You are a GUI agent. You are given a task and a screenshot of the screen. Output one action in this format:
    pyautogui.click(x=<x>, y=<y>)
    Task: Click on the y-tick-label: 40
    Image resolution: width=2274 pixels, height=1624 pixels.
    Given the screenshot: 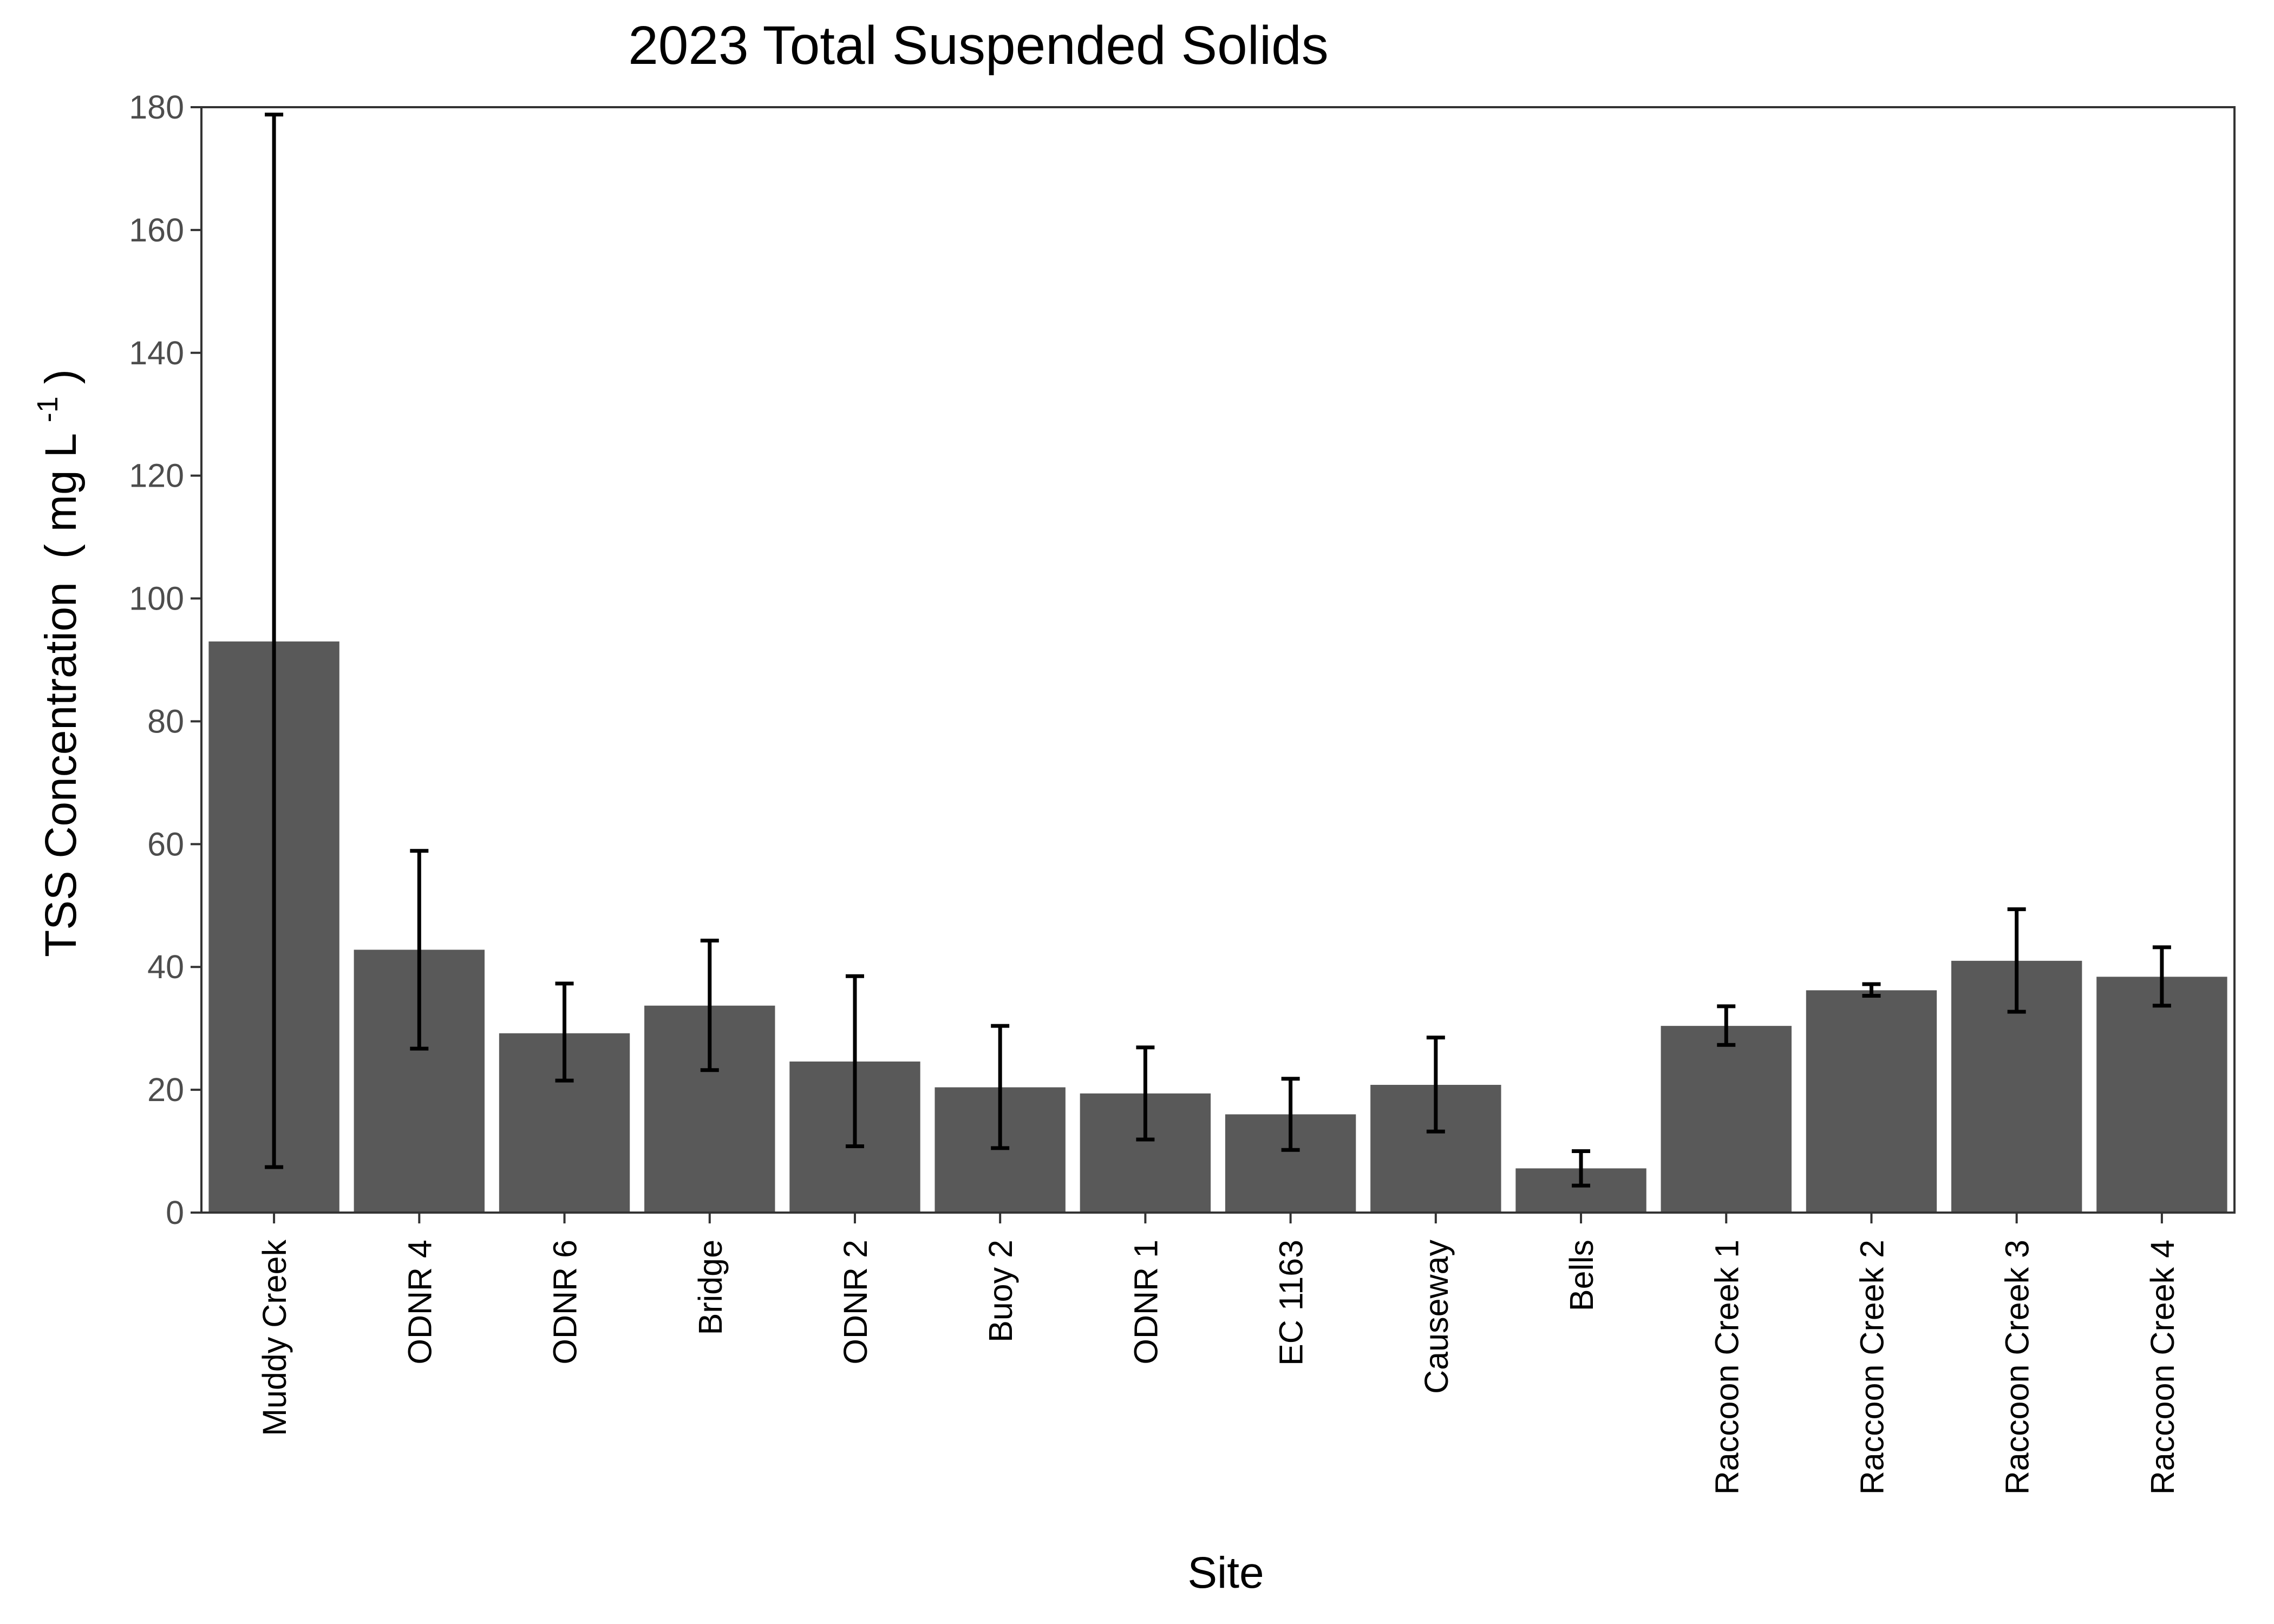 What is the action you would take?
    pyautogui.click(x=166, y=966)
    